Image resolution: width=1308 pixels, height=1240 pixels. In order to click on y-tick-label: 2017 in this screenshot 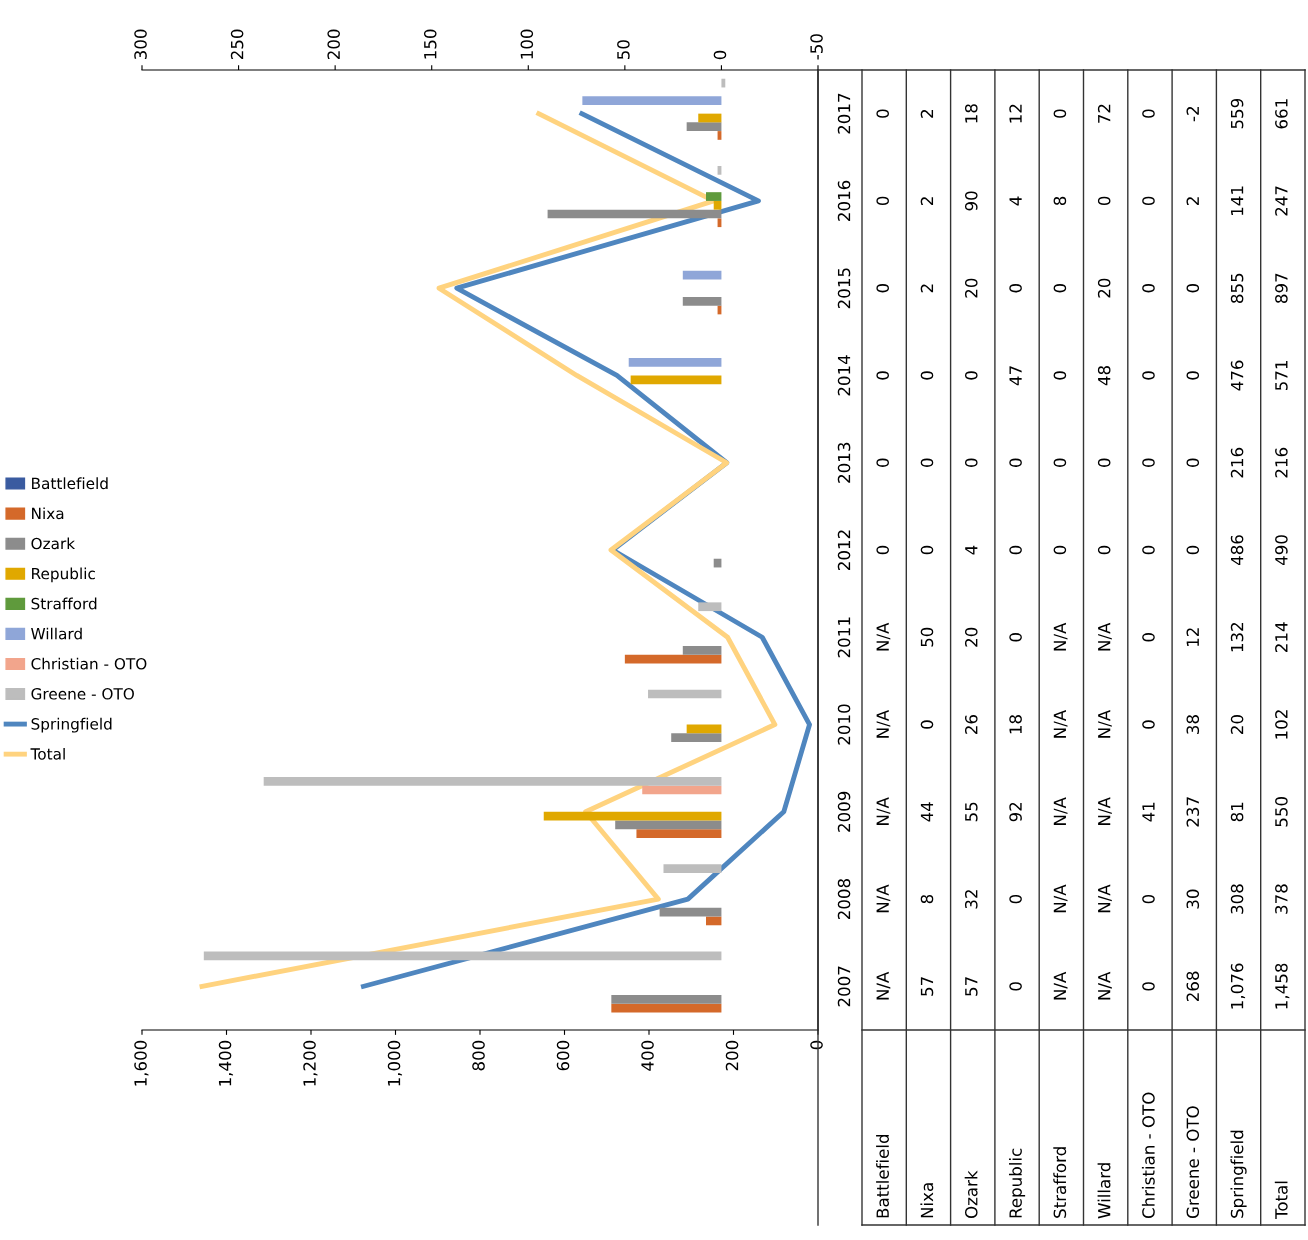, I will do `click(844, 113)`.